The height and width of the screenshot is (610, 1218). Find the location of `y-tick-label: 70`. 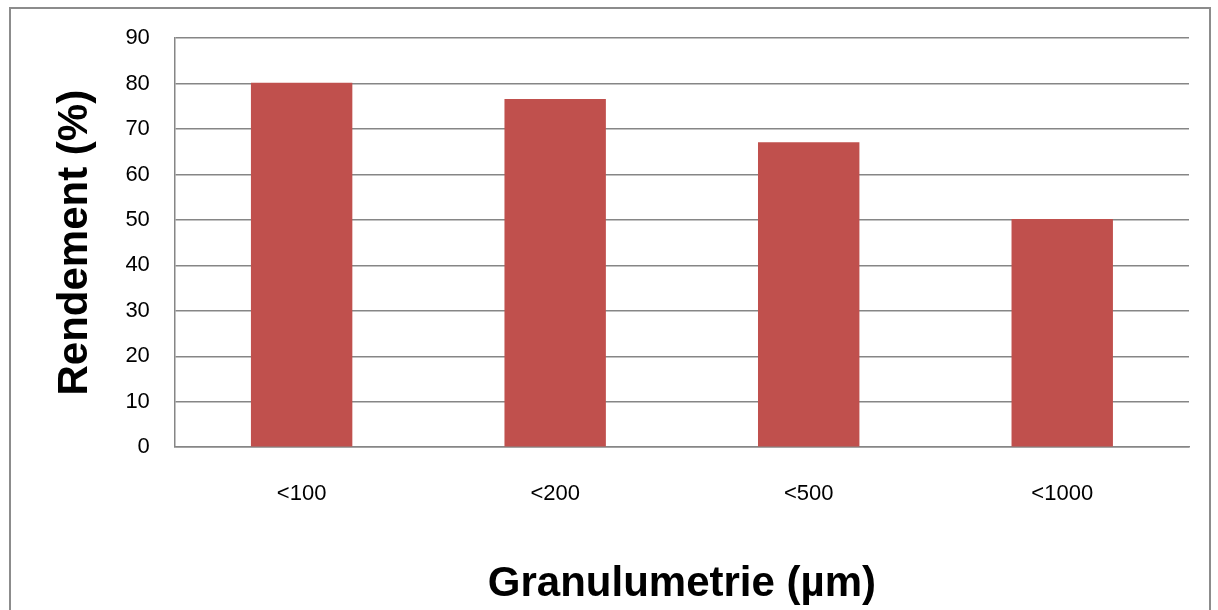

y-tick-label: 70 is located at coordinates (137, 128).